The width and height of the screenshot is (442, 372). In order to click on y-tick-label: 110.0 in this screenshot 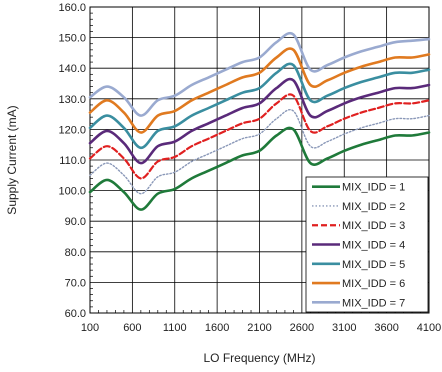, I will do `click(72, 161)`.